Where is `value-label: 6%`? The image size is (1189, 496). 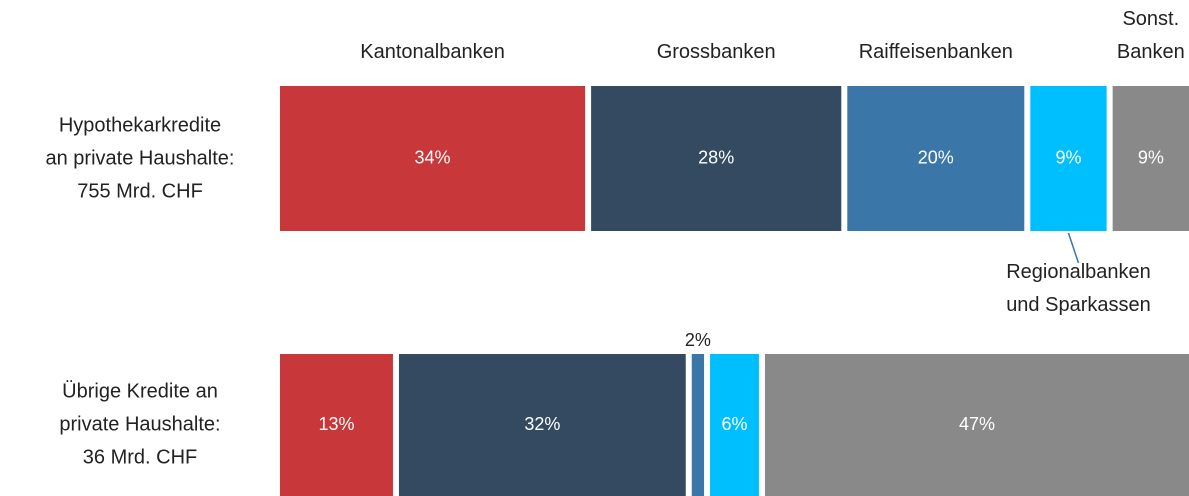
value-label: 6% is located at coordinates (734, 424).